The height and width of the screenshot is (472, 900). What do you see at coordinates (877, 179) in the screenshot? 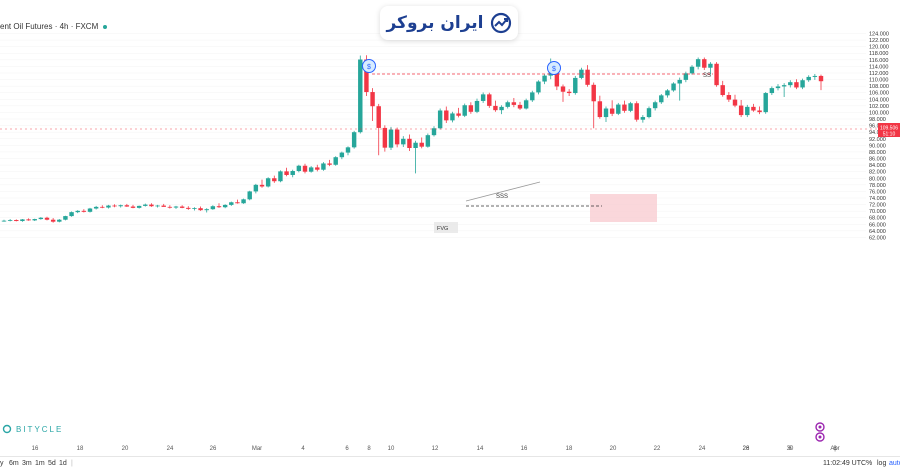
I see `price-tick-label: 80.000` at bounding box center [877, 179].